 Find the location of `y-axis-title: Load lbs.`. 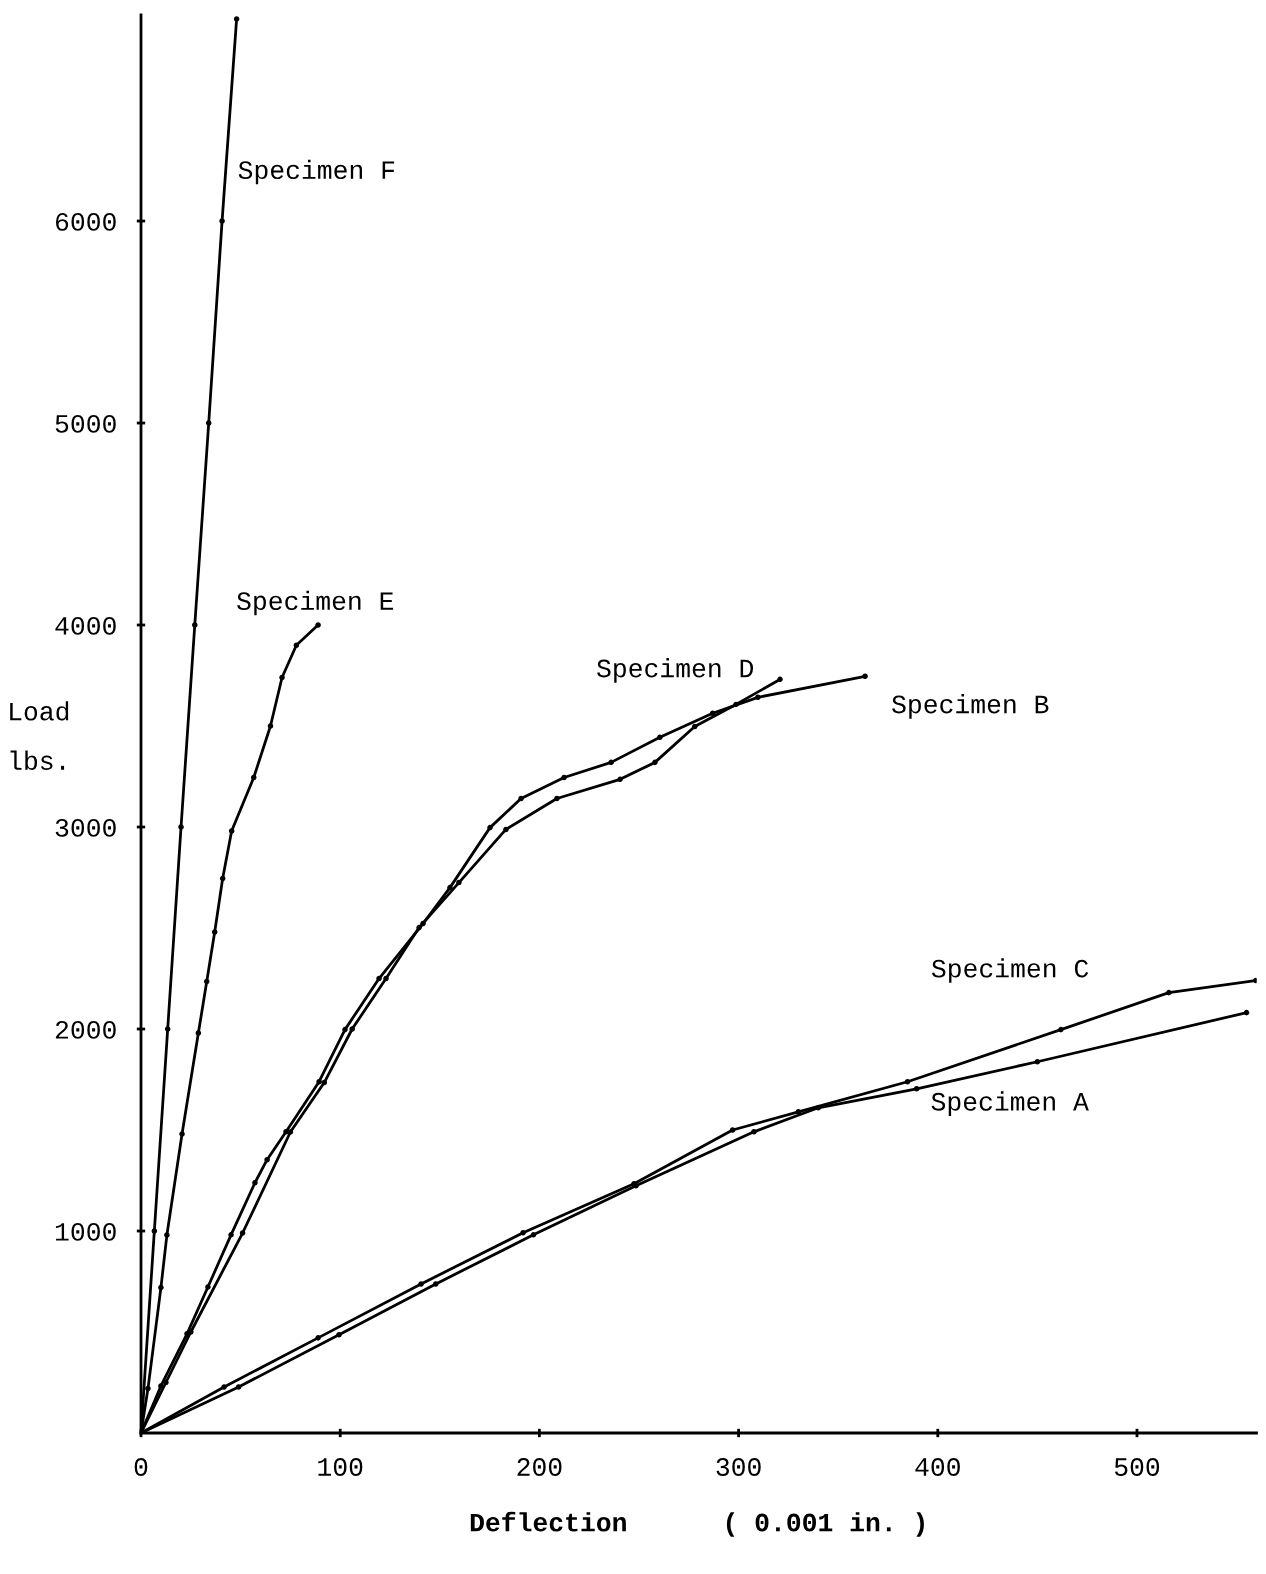

y-axis-title: Load lbs. is located at coordinates (39, 735).